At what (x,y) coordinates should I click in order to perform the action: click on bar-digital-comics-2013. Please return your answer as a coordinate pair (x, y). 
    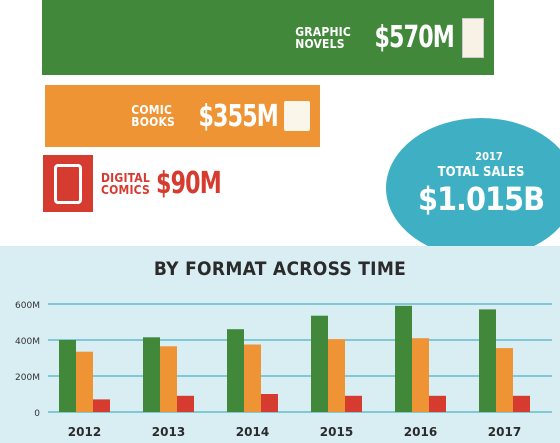
    Looking at the image, I should click on (185, 403).